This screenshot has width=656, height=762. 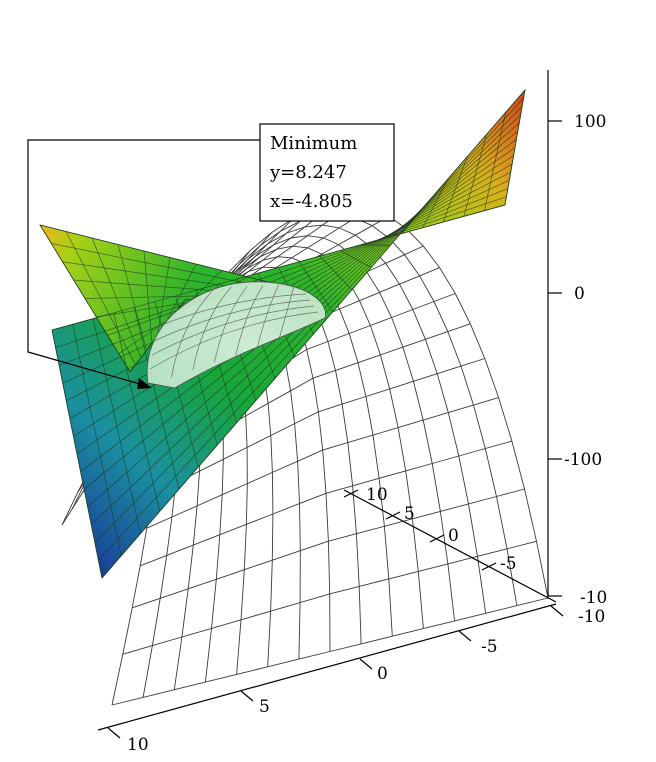 What do you see at coordinates (583, 460) in the screenshot?
I see `z-tick-label-minus100: -100` at bounding box center [583, 460].